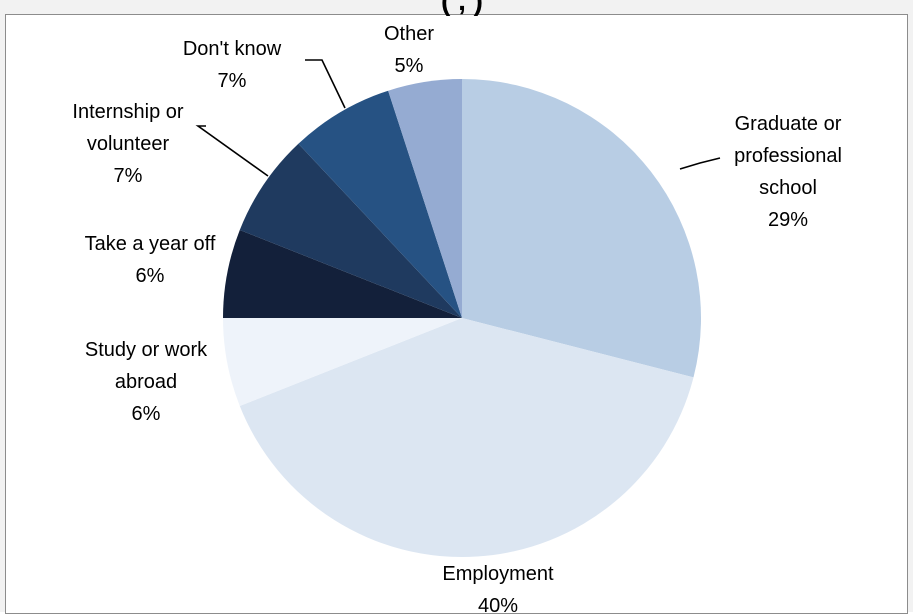 Image resolution: width=913 pixels, height=614 pixels. Describe the element at coordinates (498, 574) in the screenshot. I see `slice-category-label: Employment` at that location.